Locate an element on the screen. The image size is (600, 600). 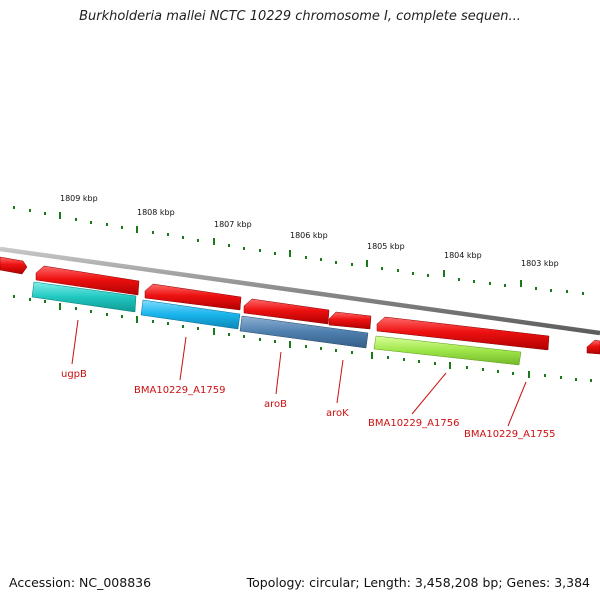
gene-track is located at coordinates (276, 323).